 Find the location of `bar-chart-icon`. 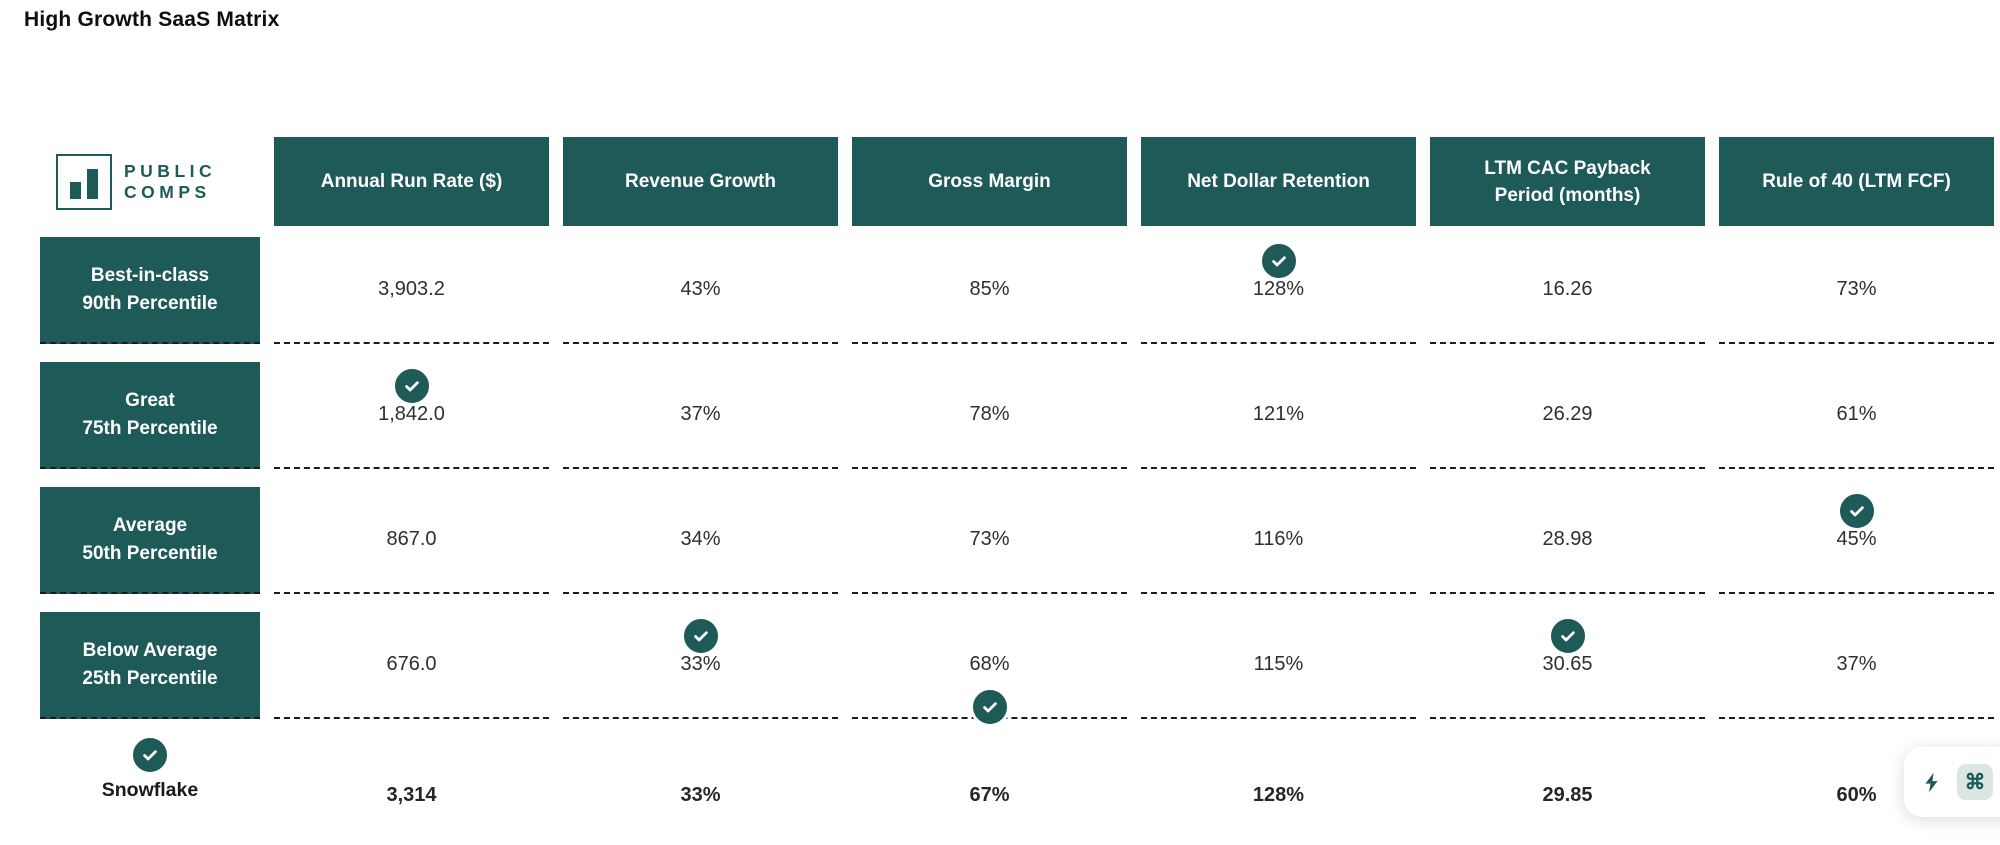

bar-chart-icon is located at coordinates (84, 181).